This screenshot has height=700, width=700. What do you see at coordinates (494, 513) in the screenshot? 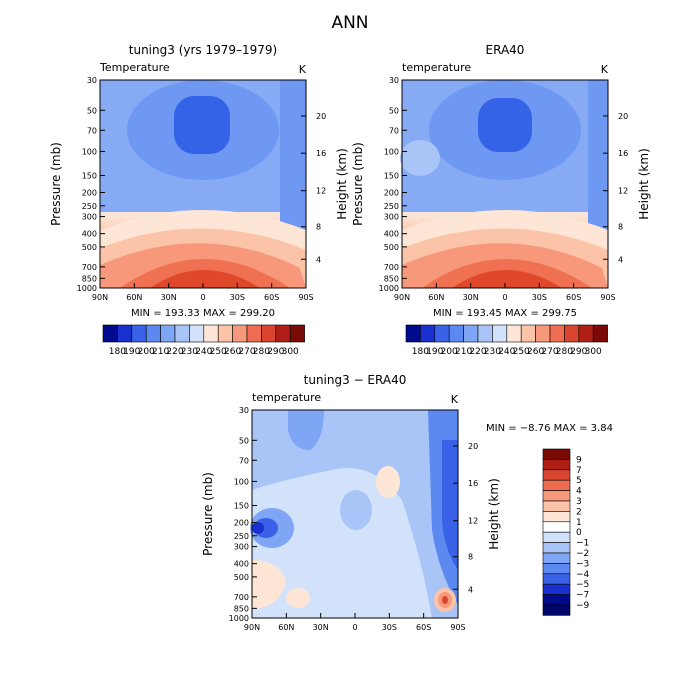
I see `panel-3-ylabel-right: Height (km)` at bounding box center [494, 513].